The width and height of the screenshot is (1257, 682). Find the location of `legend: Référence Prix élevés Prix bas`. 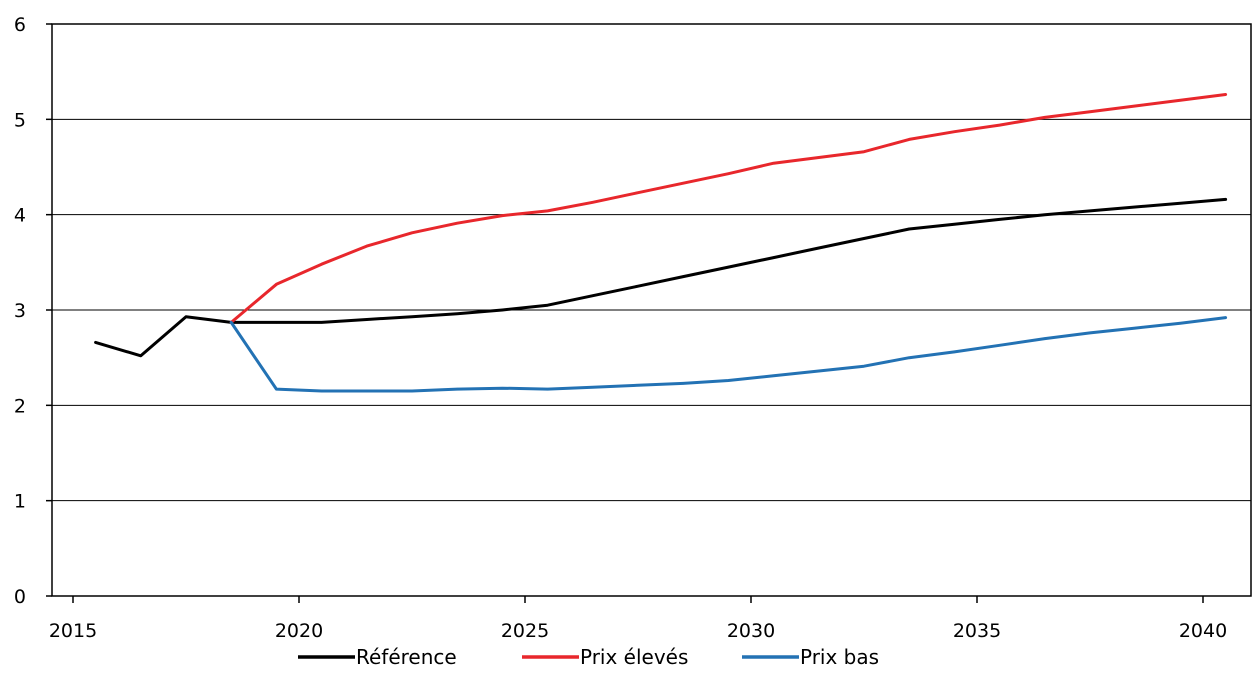

legend: Référence Prix élevés Prix bas is located at coordinates (588, 657).